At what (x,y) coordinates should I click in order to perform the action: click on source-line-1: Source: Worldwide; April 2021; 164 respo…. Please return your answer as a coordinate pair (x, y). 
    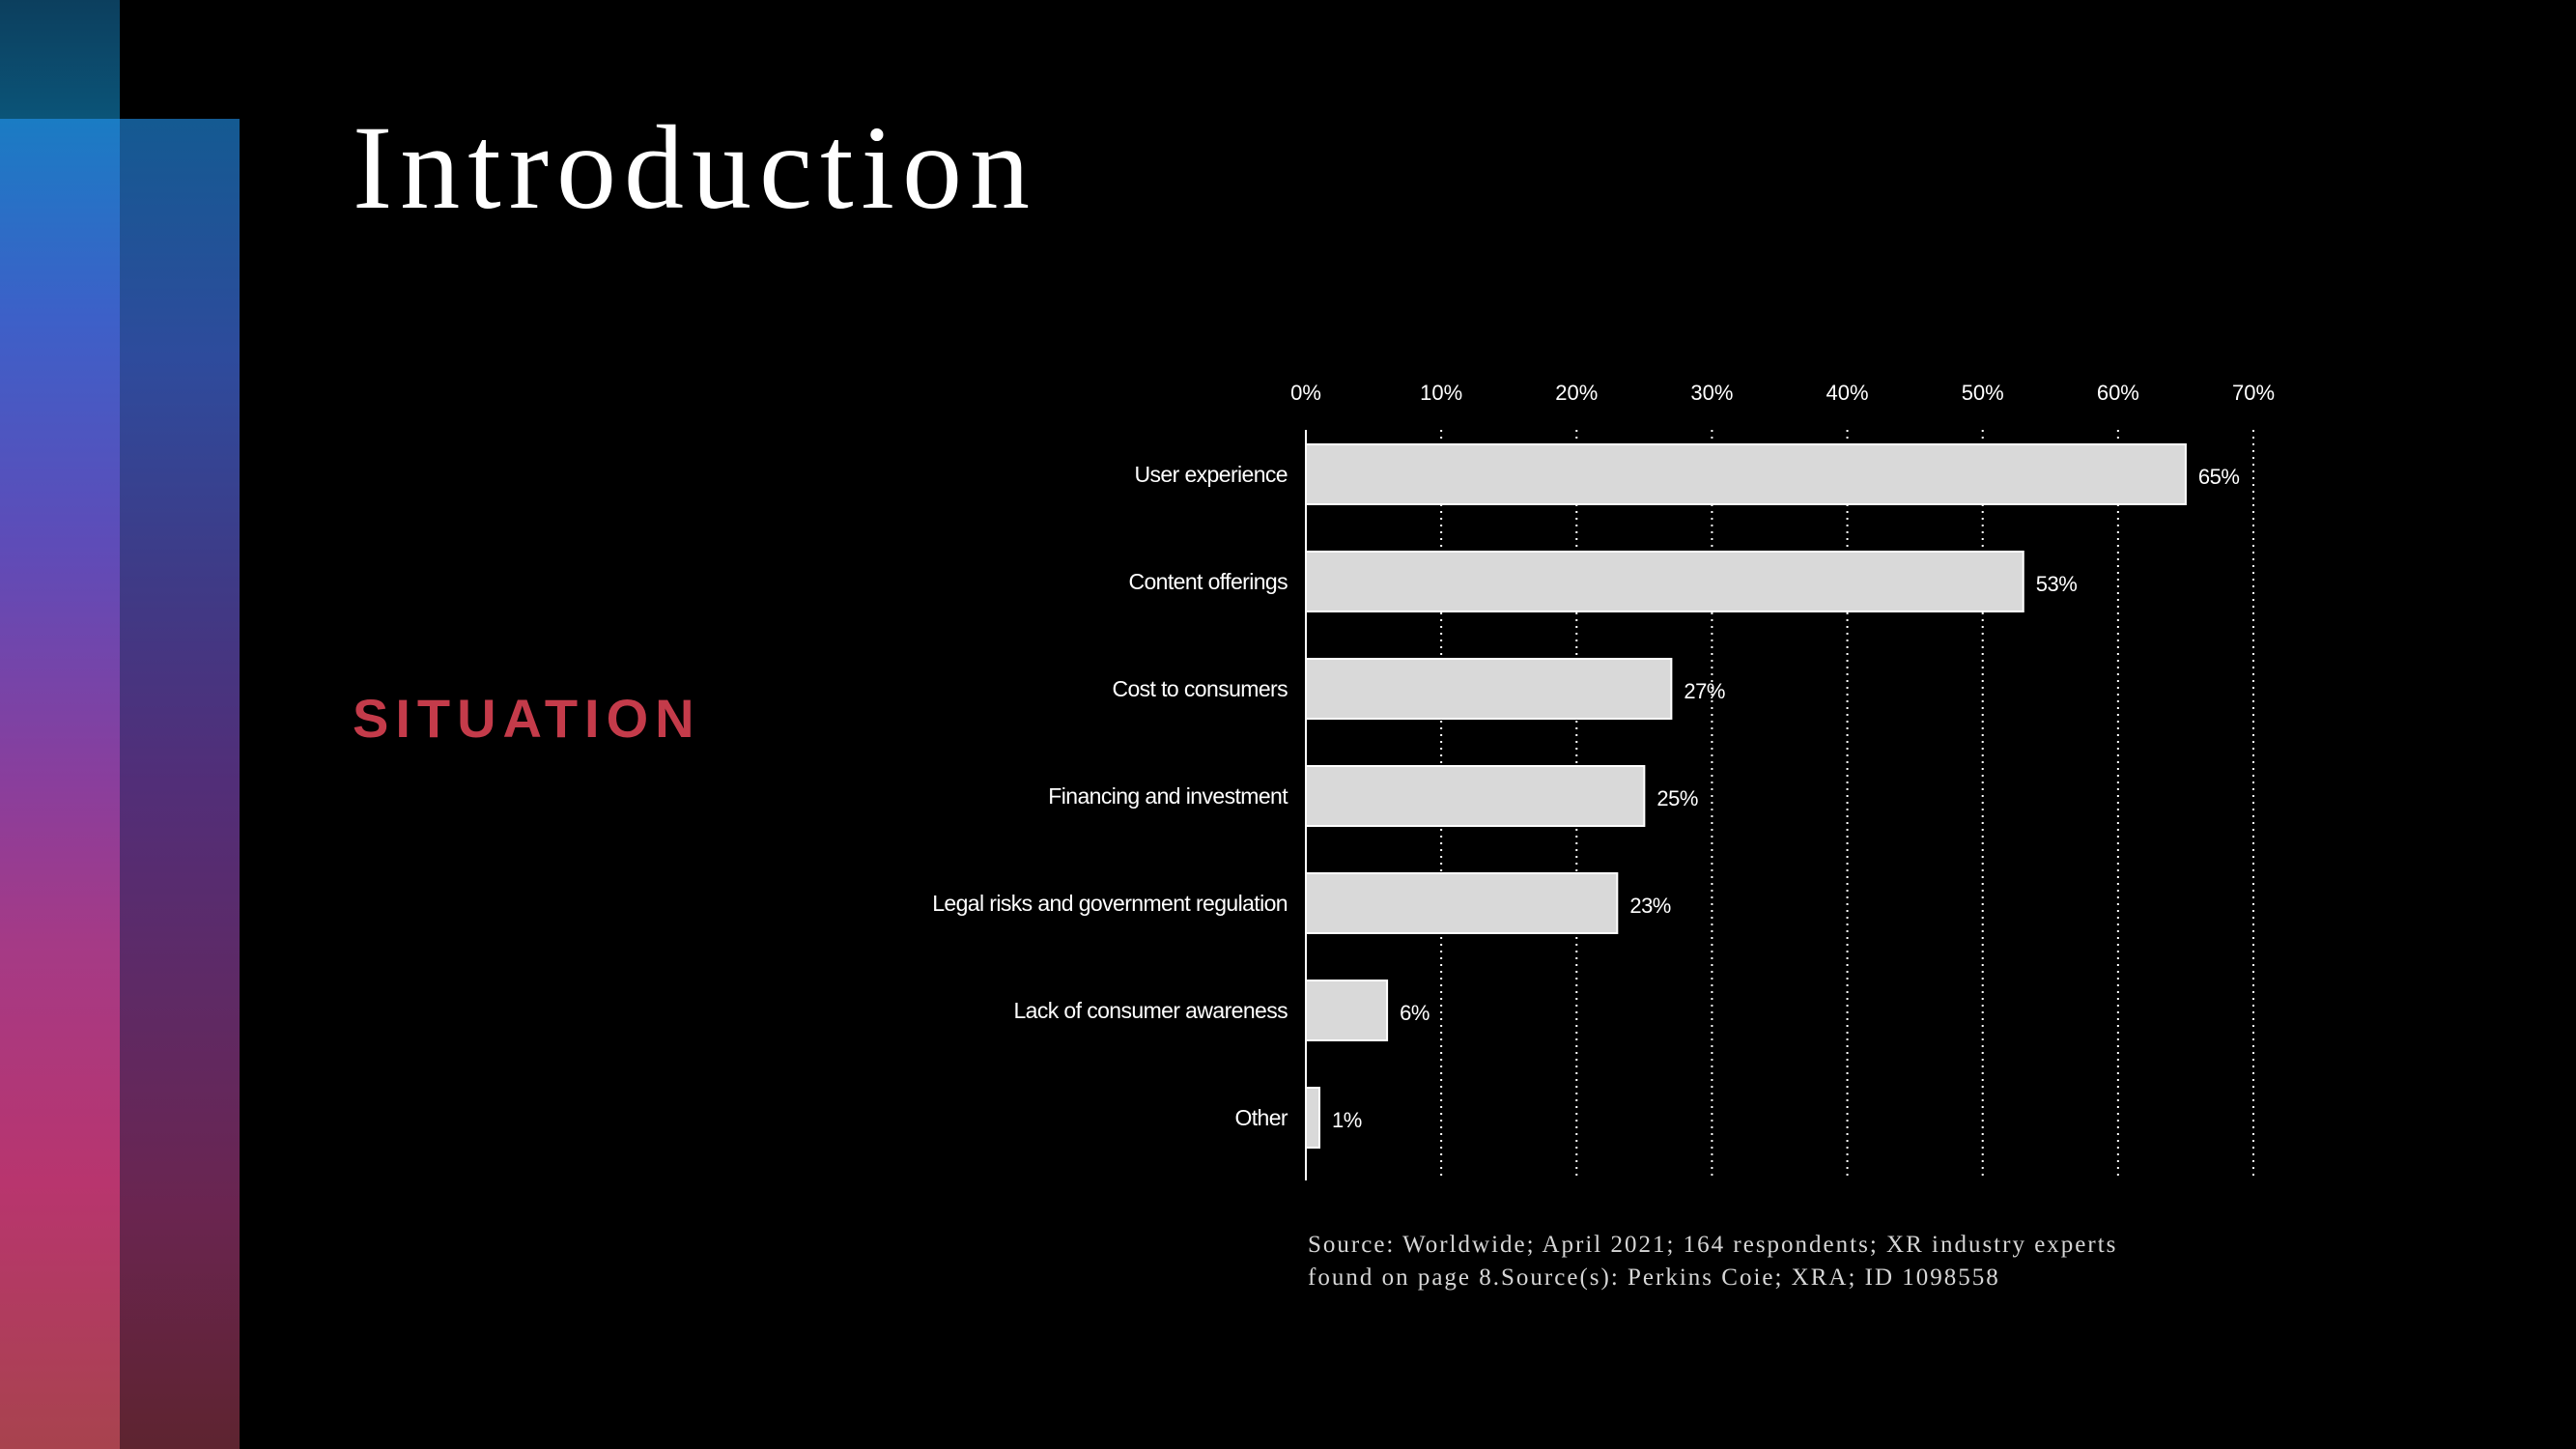
    Looking at the image, I should click on (1713, 1245).